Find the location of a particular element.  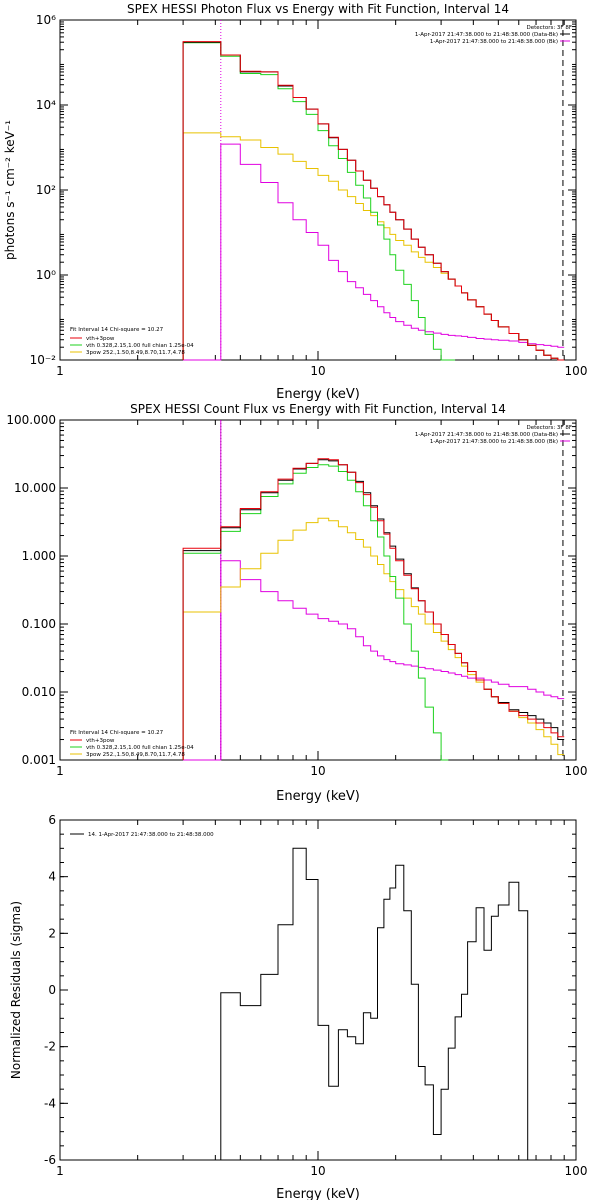

y-tick-label: 10.000 is located at coordinates (35, 488).